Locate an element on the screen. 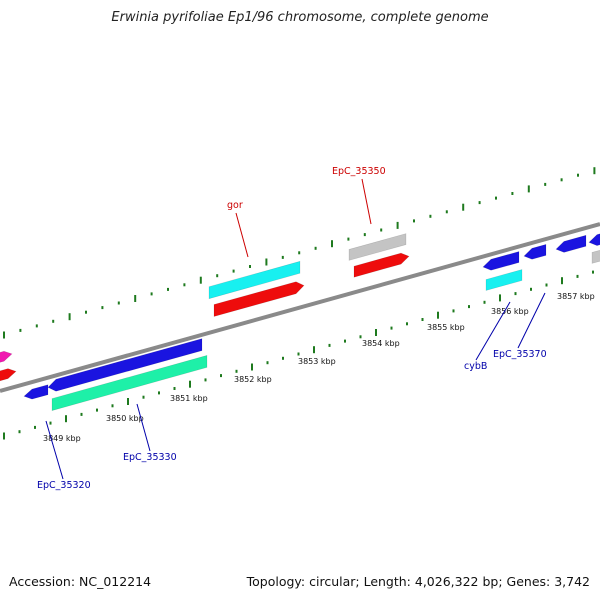 The height and width of the screenshot is (600, 600). tick-label: 3853 kbp is located at coordinates (317, 361).